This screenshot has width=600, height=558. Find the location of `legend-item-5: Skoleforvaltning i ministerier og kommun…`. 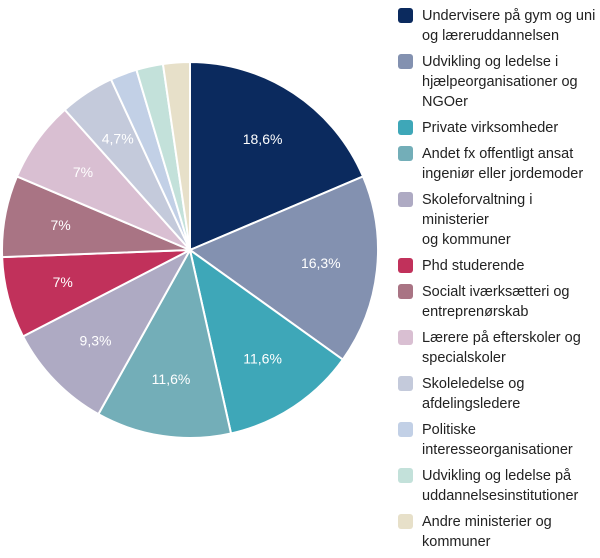

legend-item-5: Skoleforvaltning i ministerier og kommun… is located at coordinates (498, 220).